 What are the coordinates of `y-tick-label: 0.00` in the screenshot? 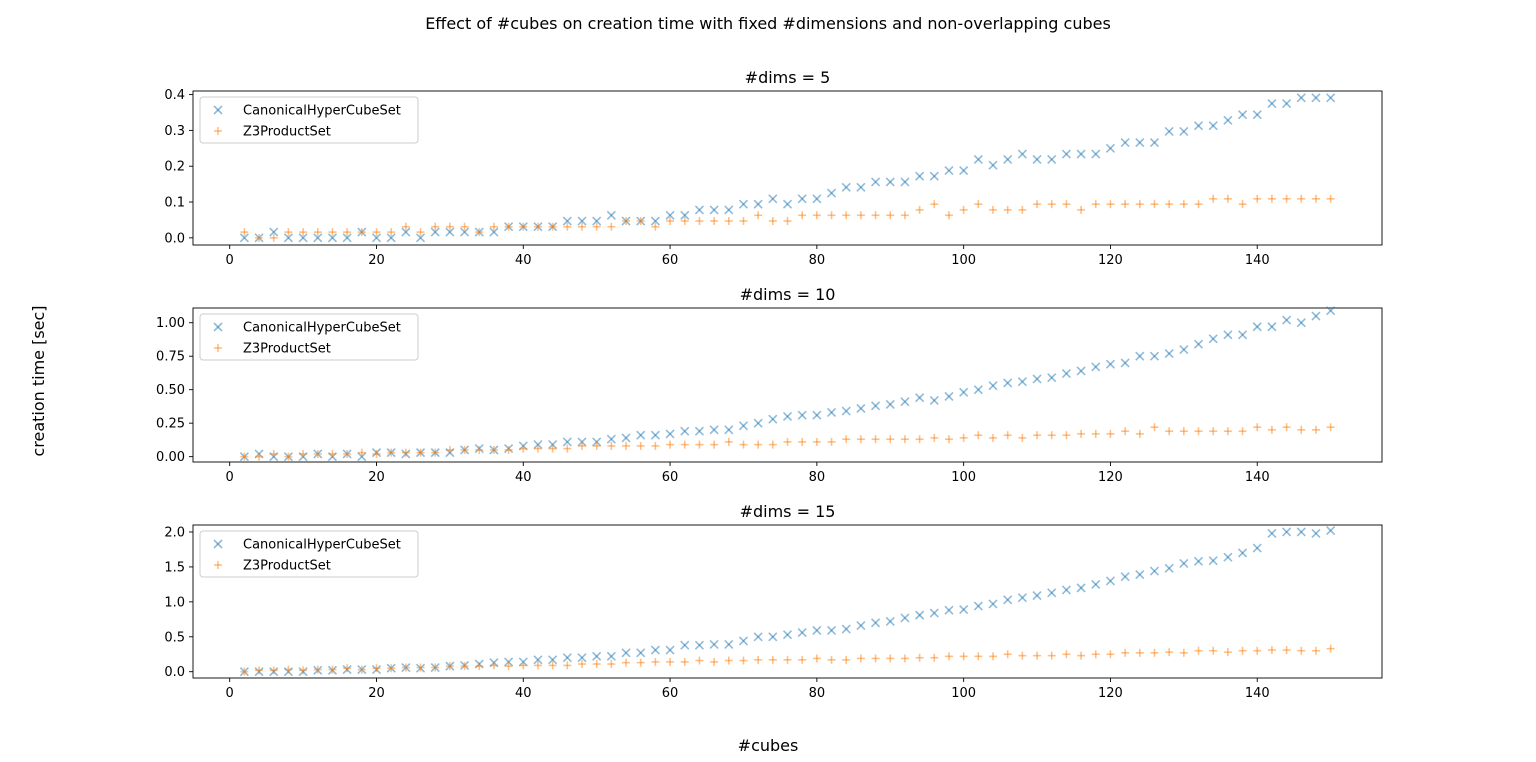 It's located at (170, 457).